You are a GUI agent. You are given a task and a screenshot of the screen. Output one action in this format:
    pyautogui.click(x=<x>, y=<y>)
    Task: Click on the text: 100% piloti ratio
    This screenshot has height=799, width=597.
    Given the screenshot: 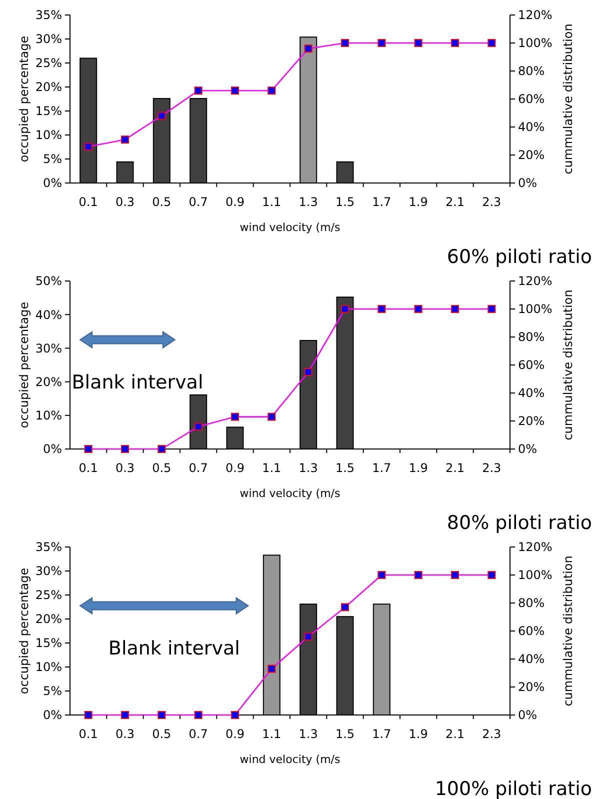 What is the action you would take?
    pyautogui.click(x=513, y=788)
    